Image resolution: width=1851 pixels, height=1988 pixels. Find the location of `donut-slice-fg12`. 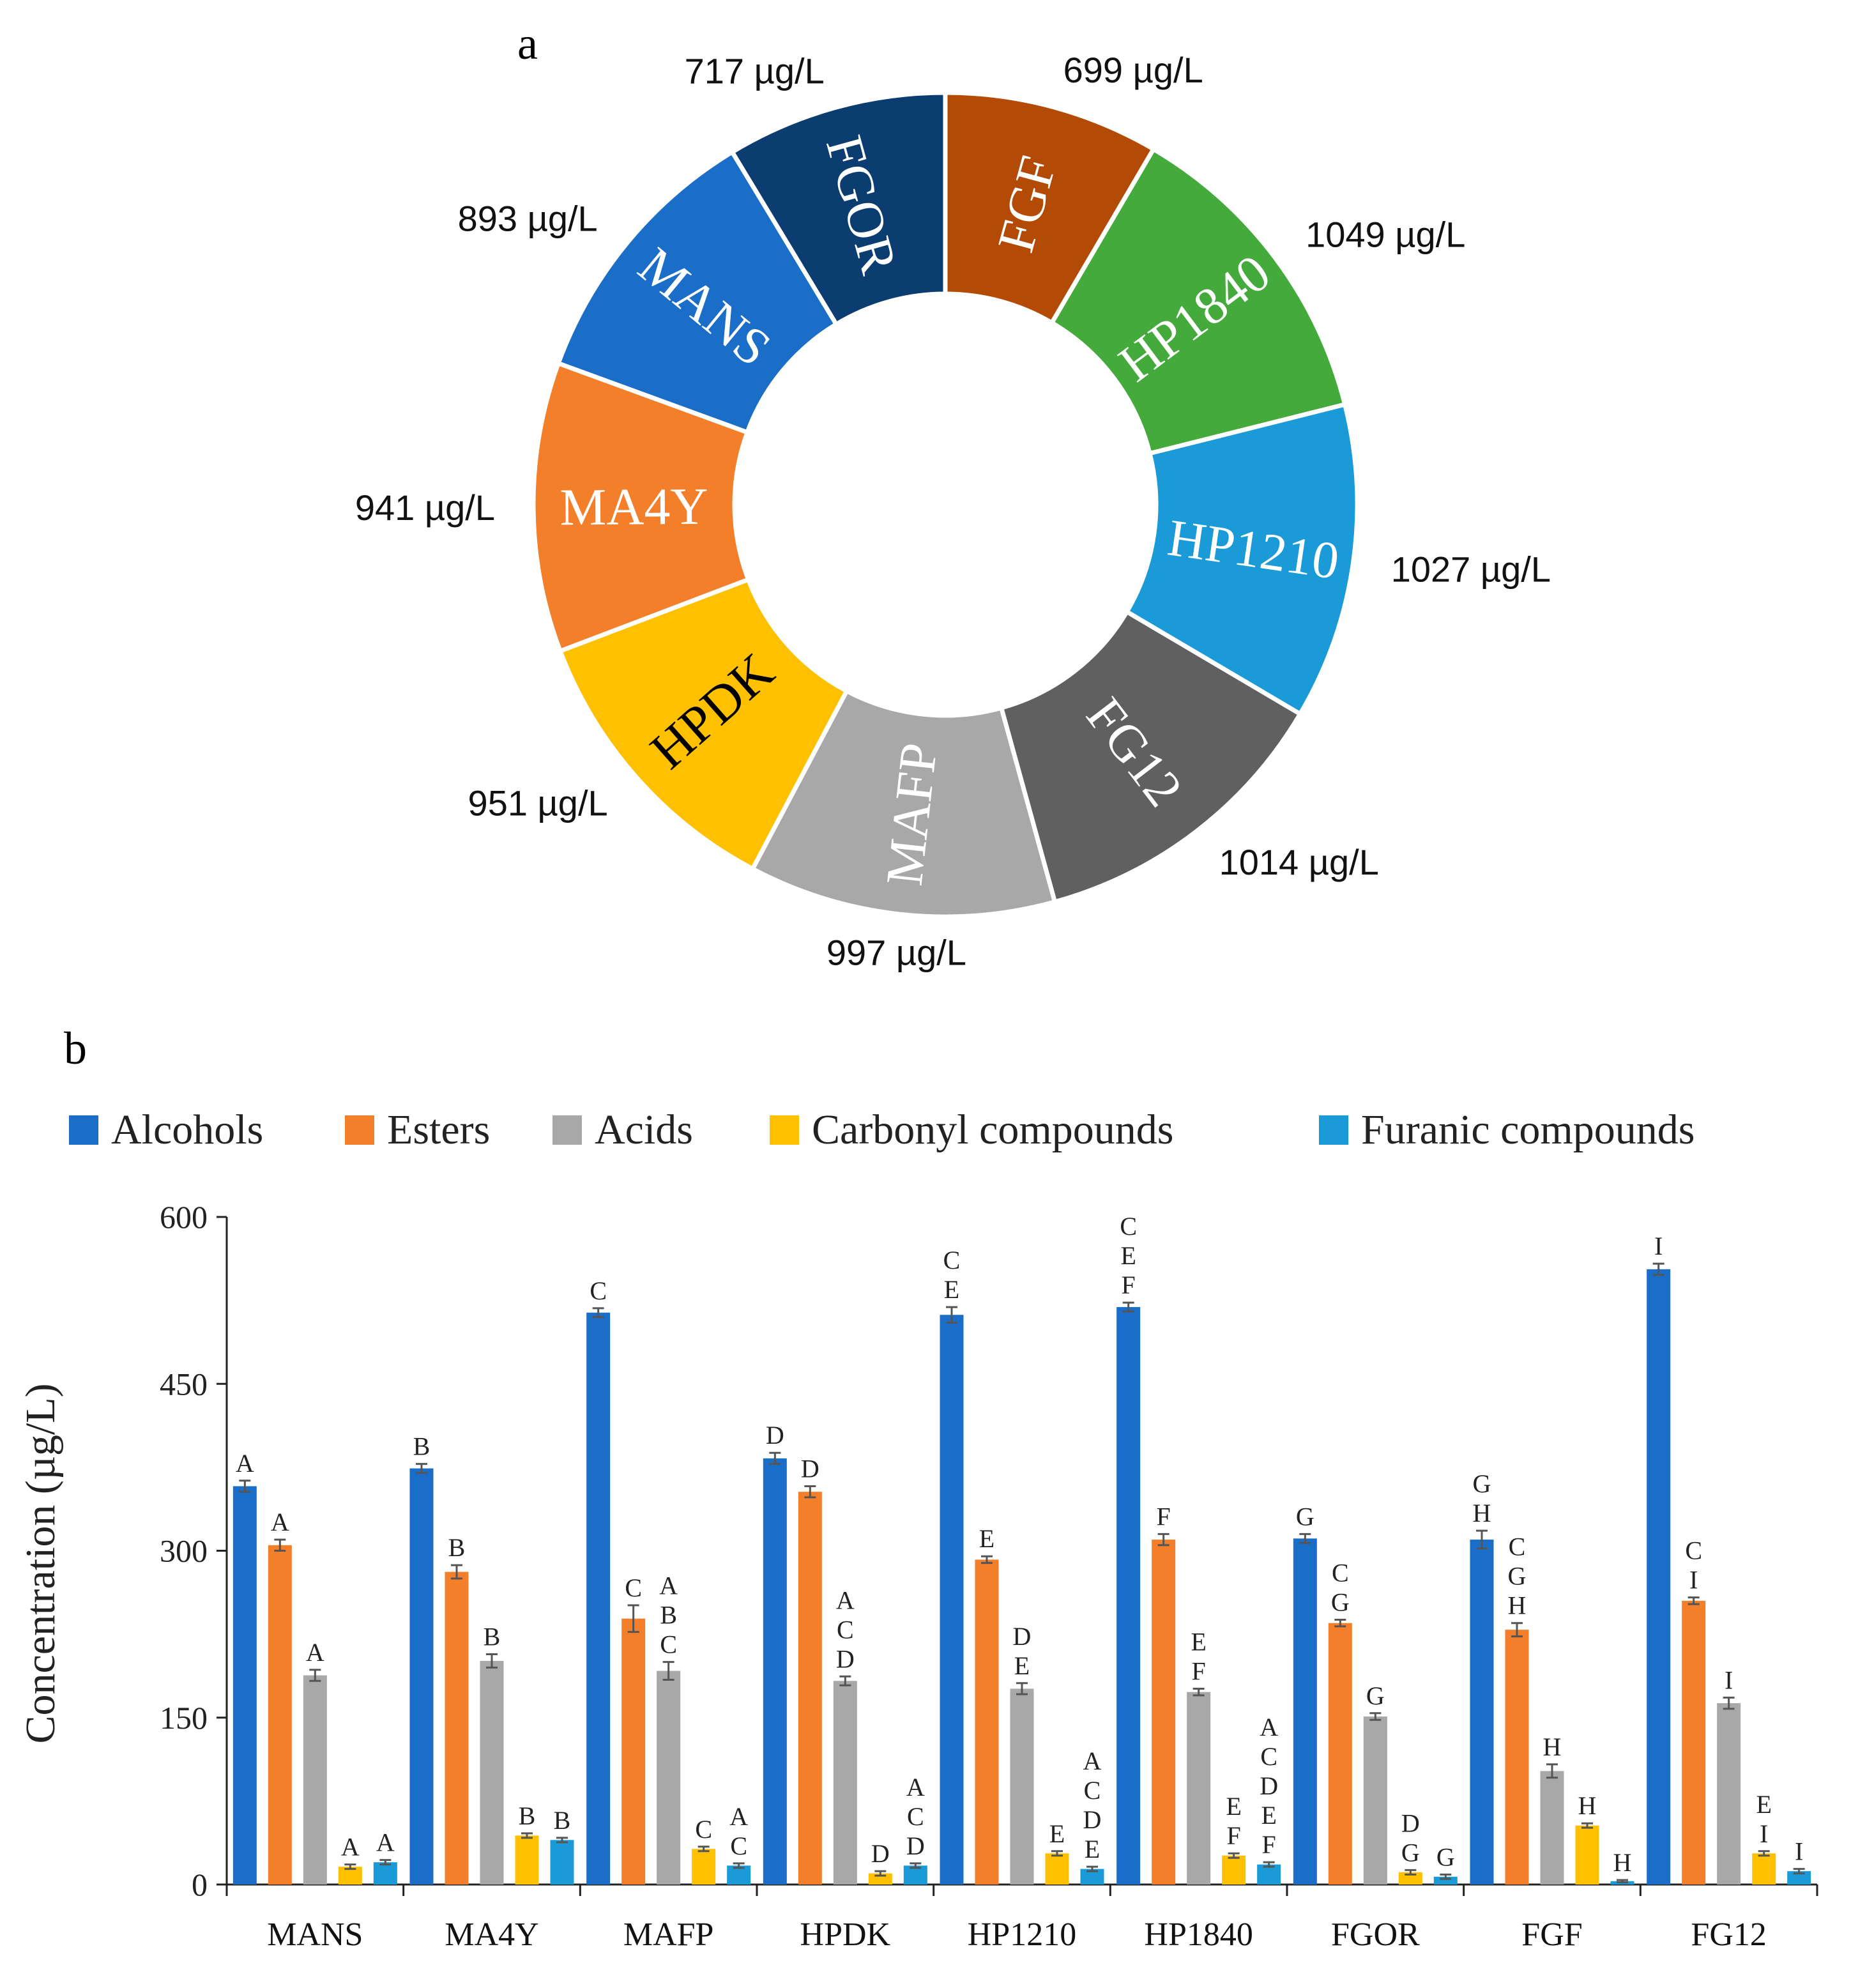

donut-slice-fg12 is located at coordinates (1151, 757).